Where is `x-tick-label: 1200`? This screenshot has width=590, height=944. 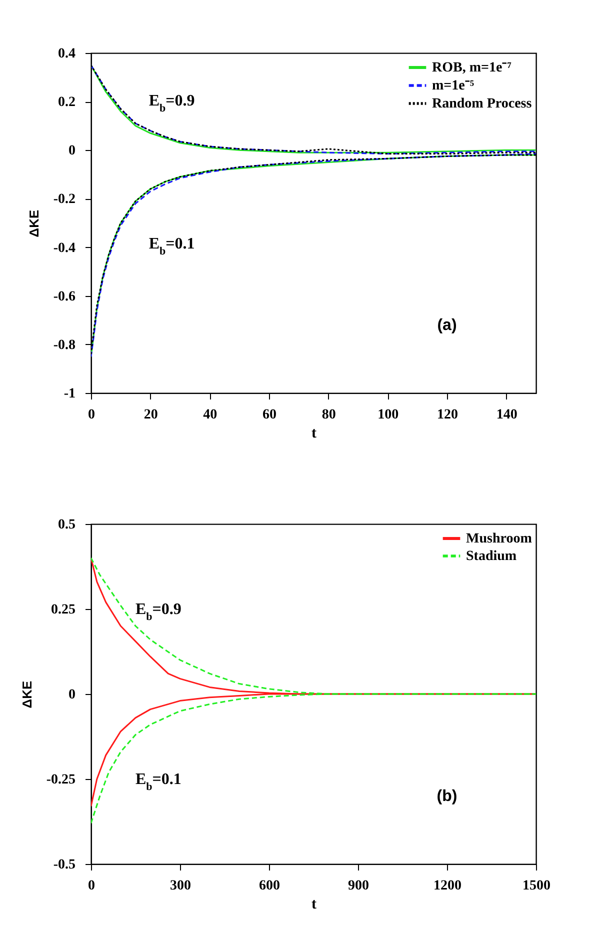 x-tick-label: 1200 is located at coordinates (448, 886).